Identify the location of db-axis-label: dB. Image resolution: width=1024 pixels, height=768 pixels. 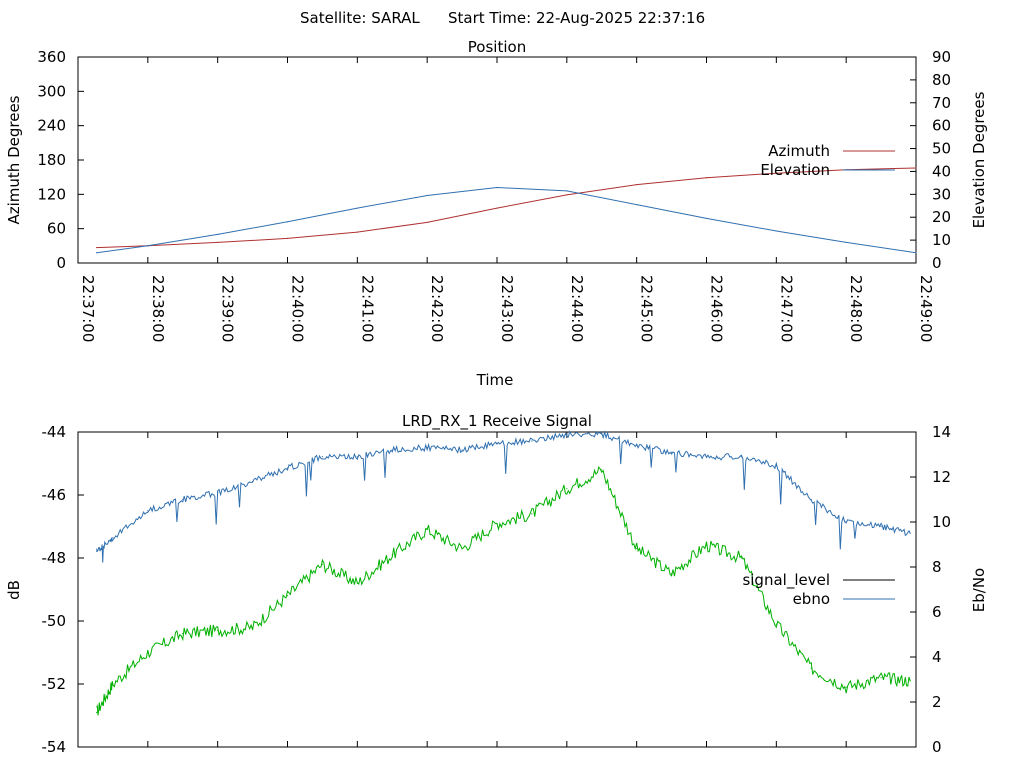
(14, 590).